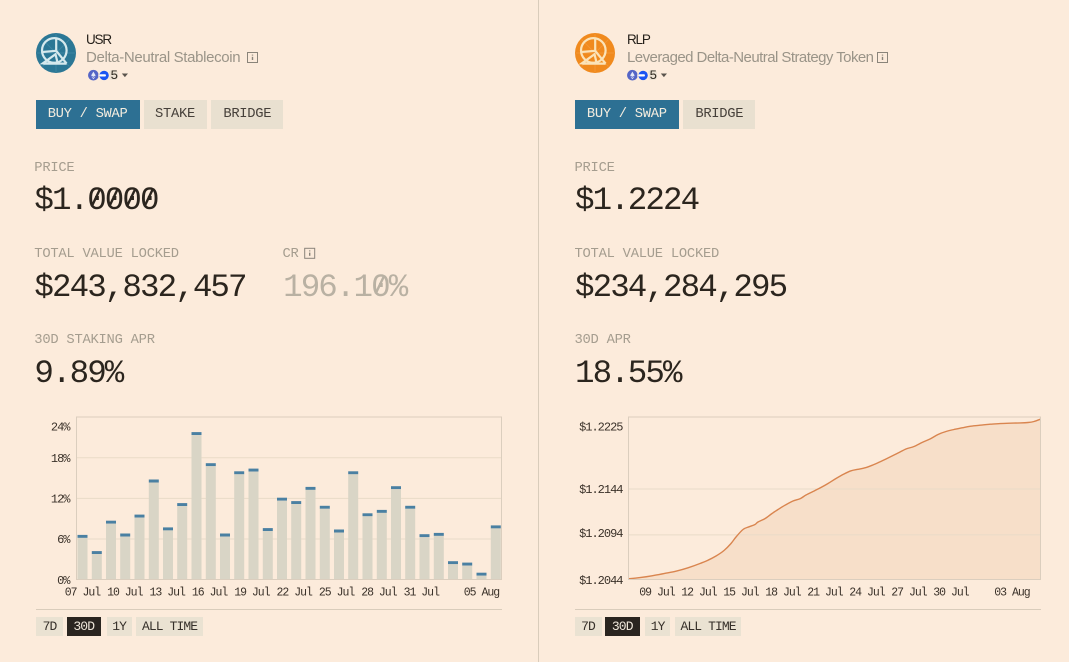  I want to click on svg-text: 03 Aug, so click(1012, 592).